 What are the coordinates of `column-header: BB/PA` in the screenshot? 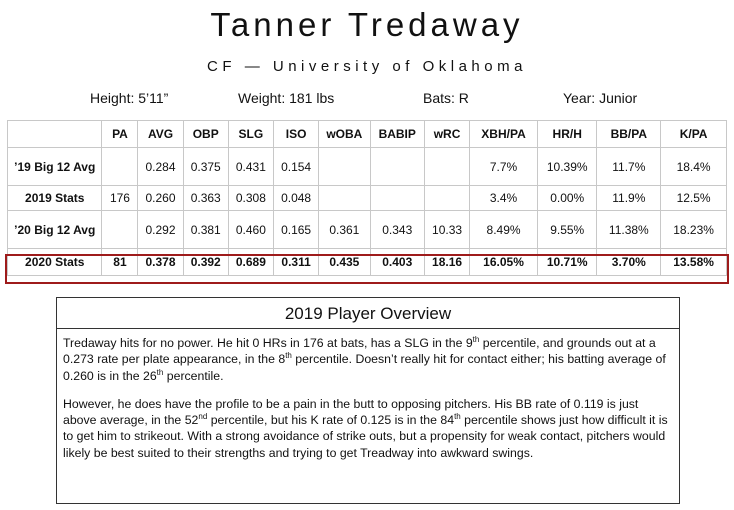 It's located at (629, 134).